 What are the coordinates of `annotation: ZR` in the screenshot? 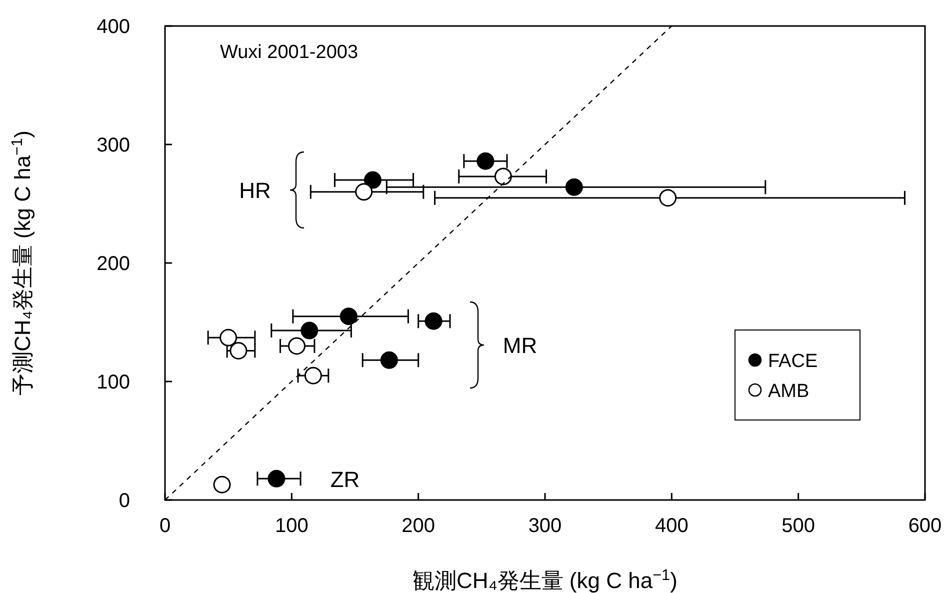 It's located at (345, 479).